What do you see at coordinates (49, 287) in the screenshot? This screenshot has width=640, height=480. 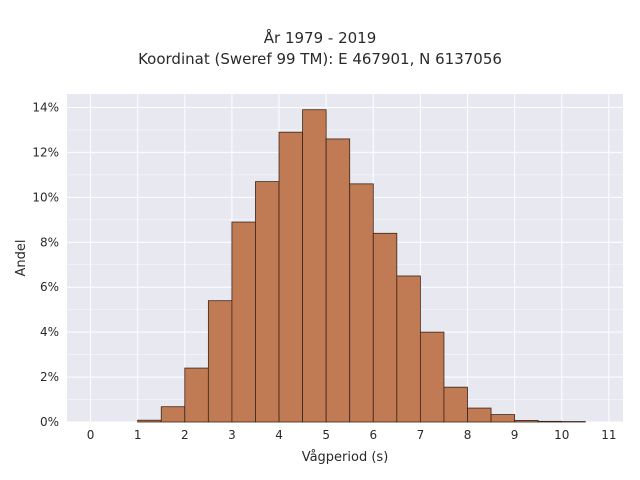 I see `y-tick-label: 6%` at bounding box center [49, 287].